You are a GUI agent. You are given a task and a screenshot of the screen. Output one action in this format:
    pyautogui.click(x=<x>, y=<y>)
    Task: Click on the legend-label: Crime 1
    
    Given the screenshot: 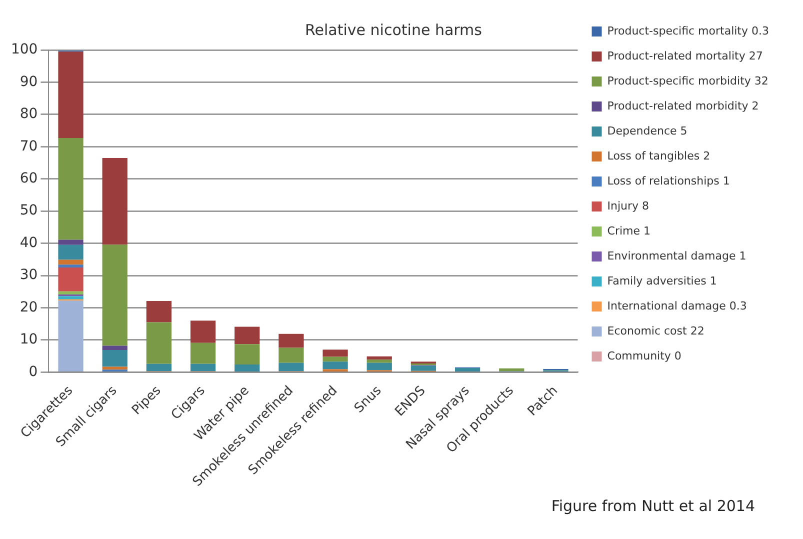 What is the action you would take?
    pyautogui.click(x=629, y=231)
    